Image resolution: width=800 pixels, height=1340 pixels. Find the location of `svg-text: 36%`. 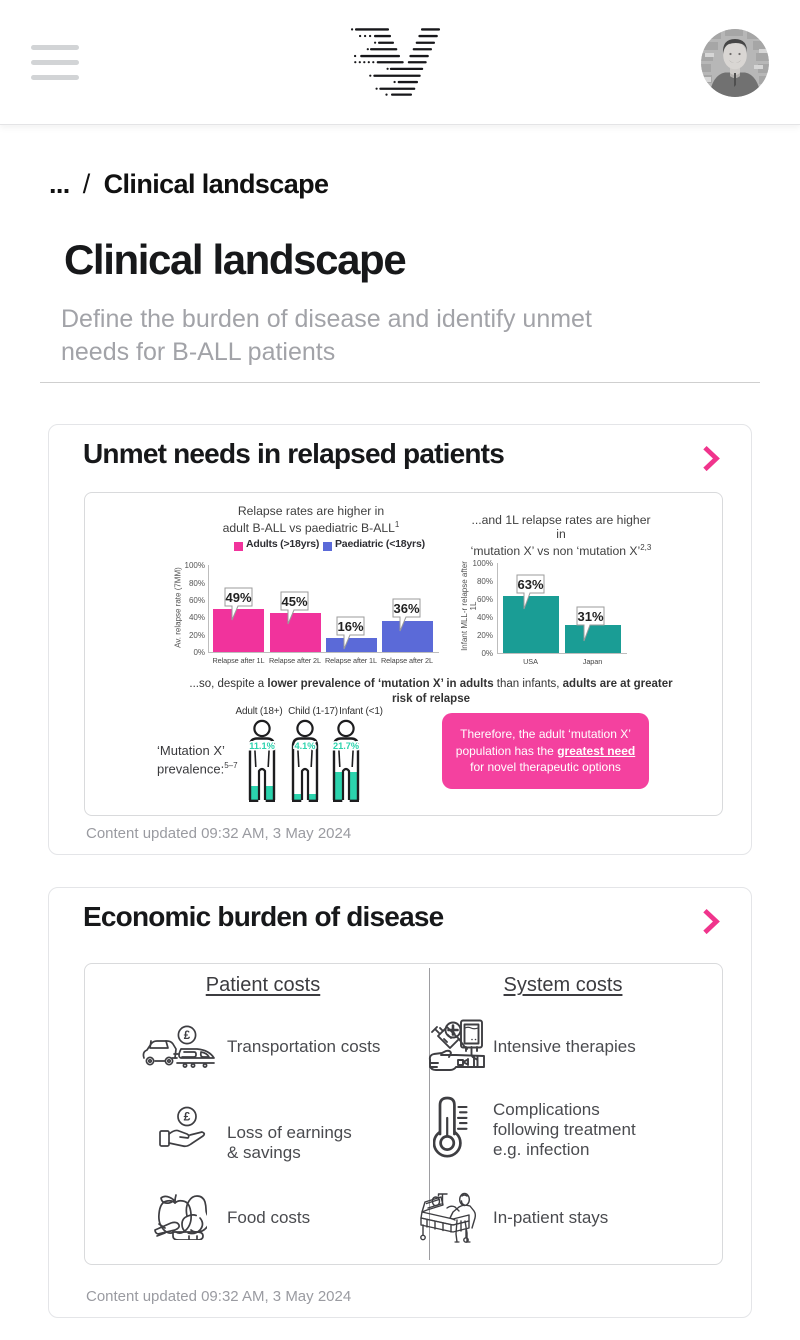

svg-text: 36% is located at coordinates (406, 608).